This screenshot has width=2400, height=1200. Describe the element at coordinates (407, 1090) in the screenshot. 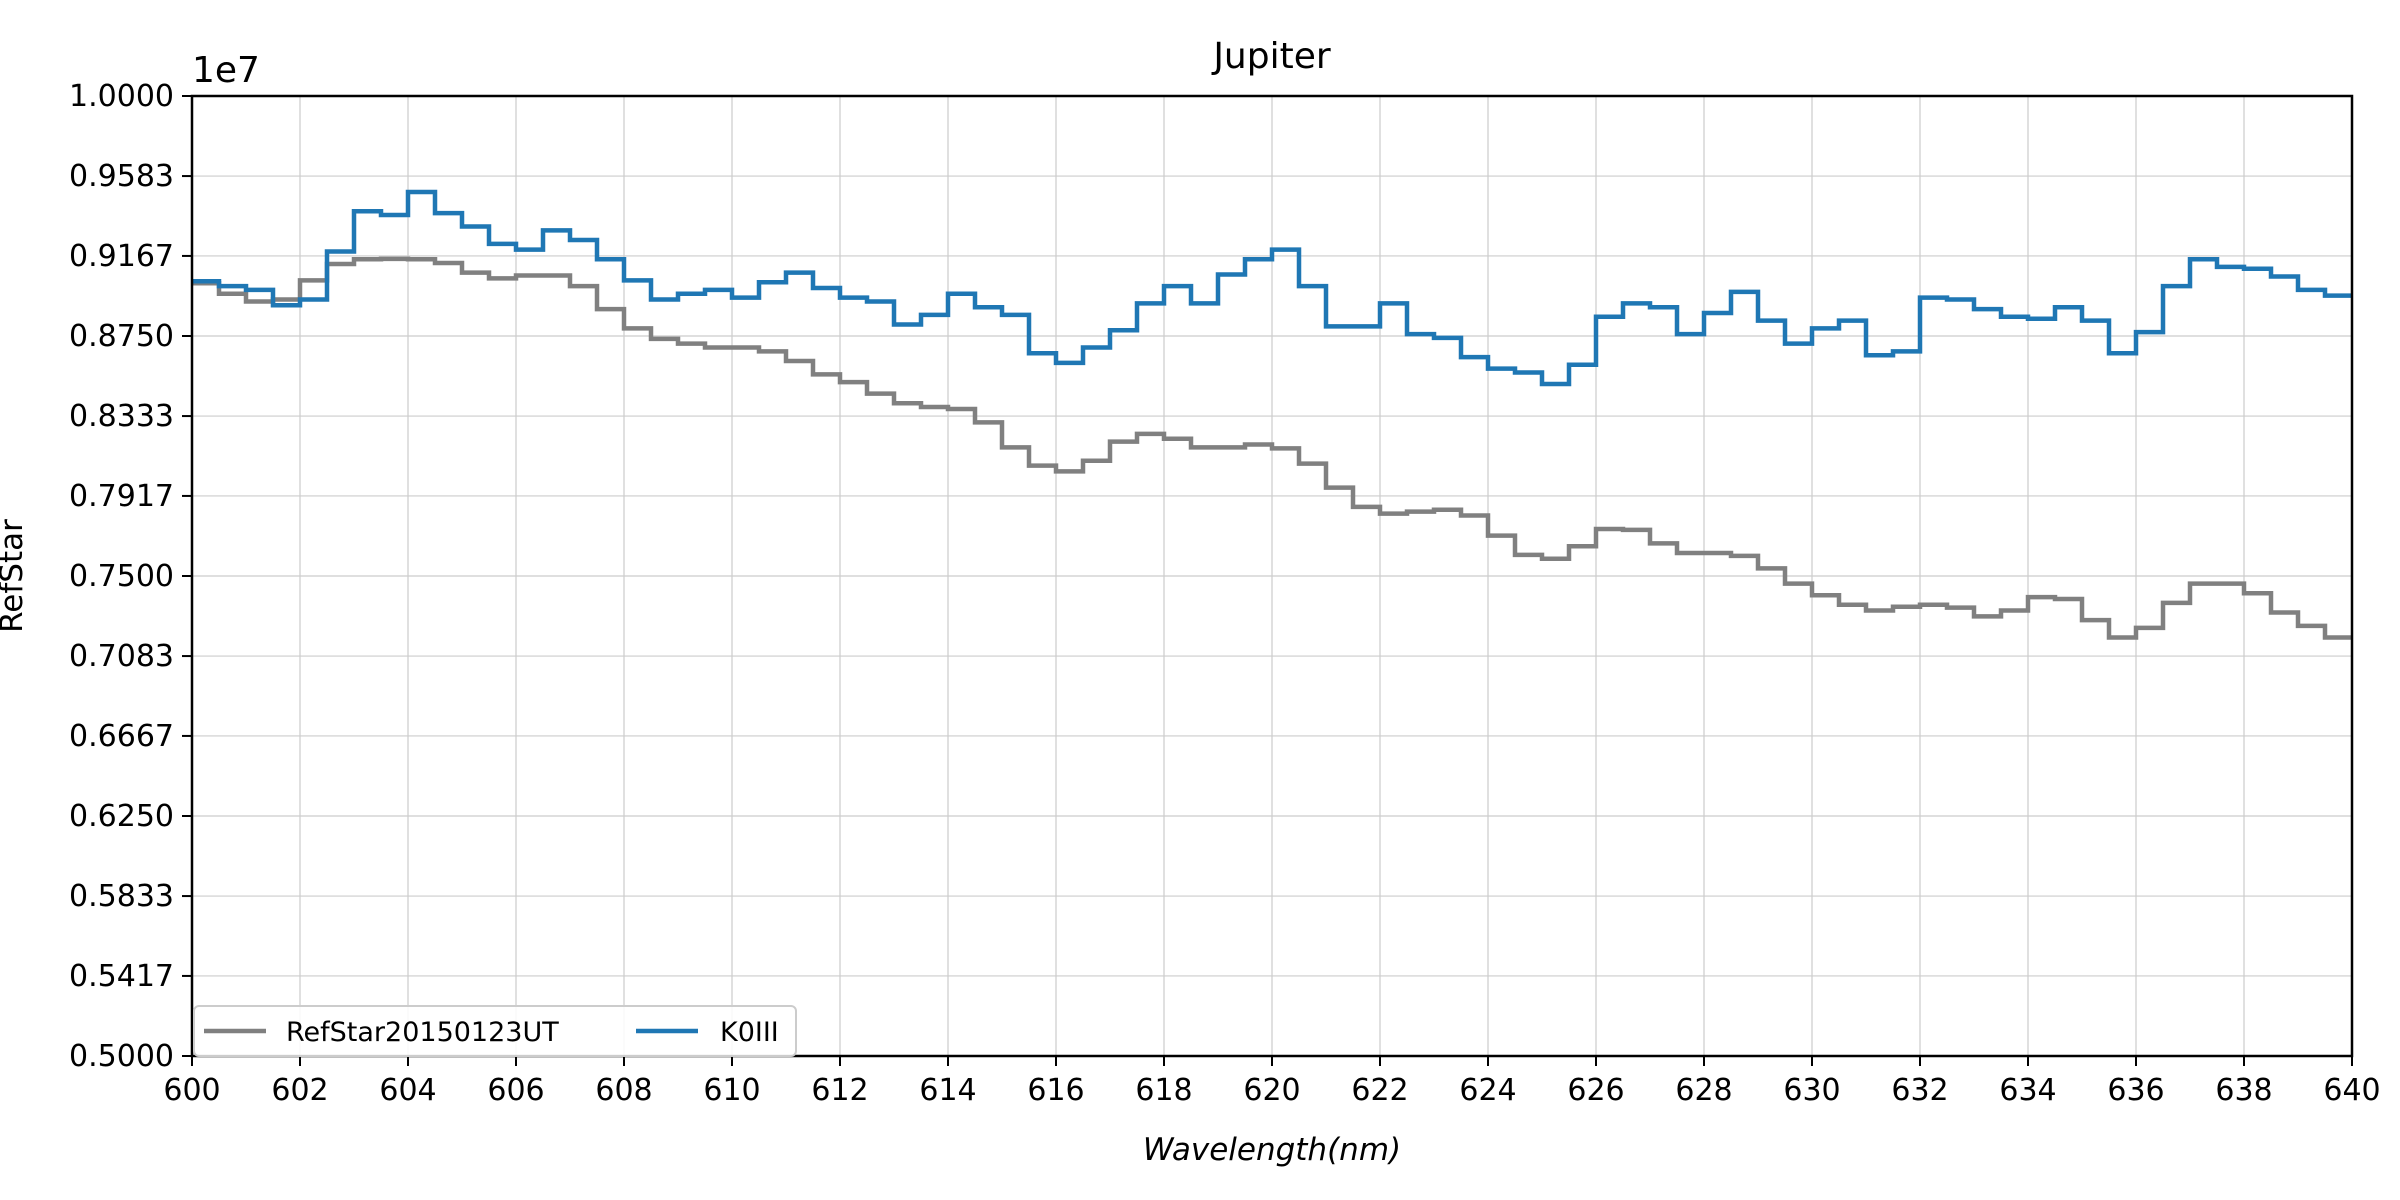

I see `x-tick-label: 604` at that location.